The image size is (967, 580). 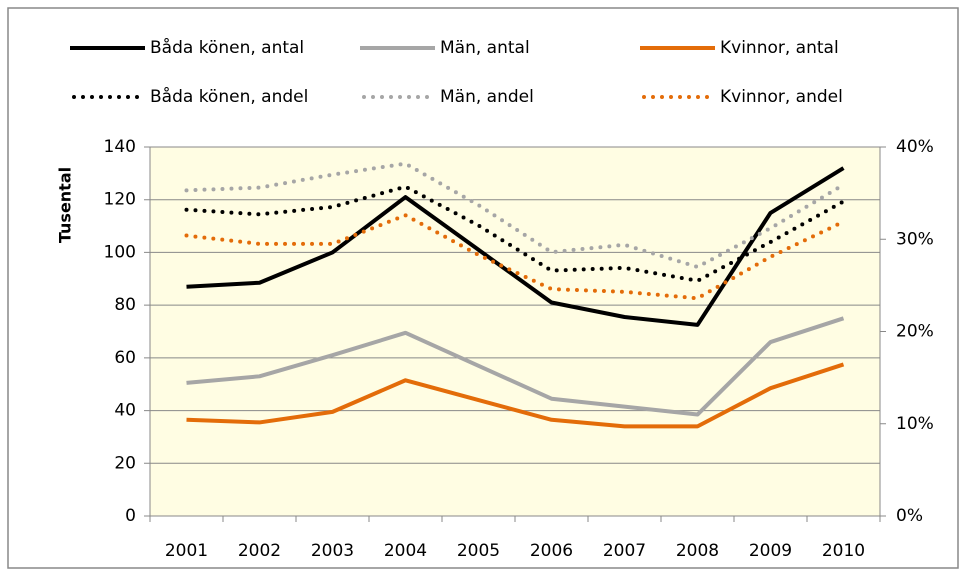 What do you see at coordinates (487, 97) in the screenshot?
I see `legend-label: Män, andel` at bounding box center [487, 97].